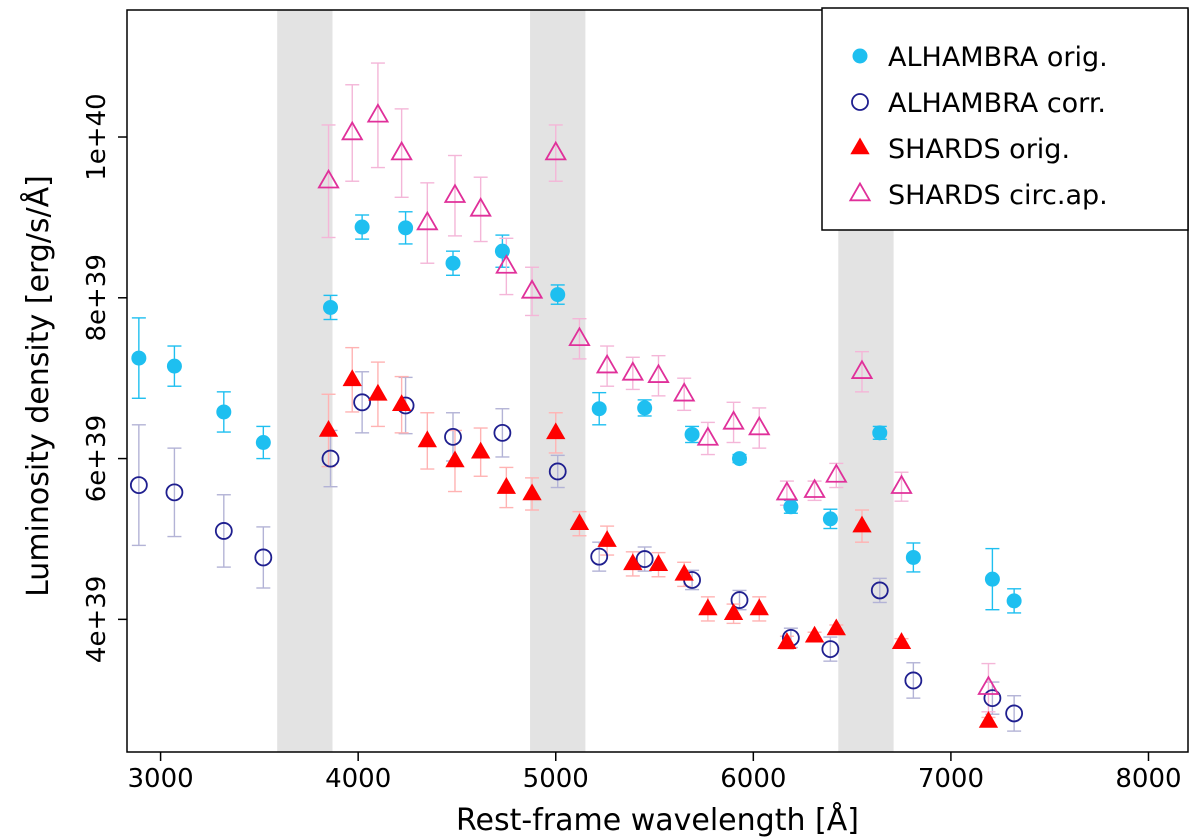 The image size is (1200, 840). Describe the element at coordinates (305, 381) in the screenshot. I see `shaded-band` at that location.